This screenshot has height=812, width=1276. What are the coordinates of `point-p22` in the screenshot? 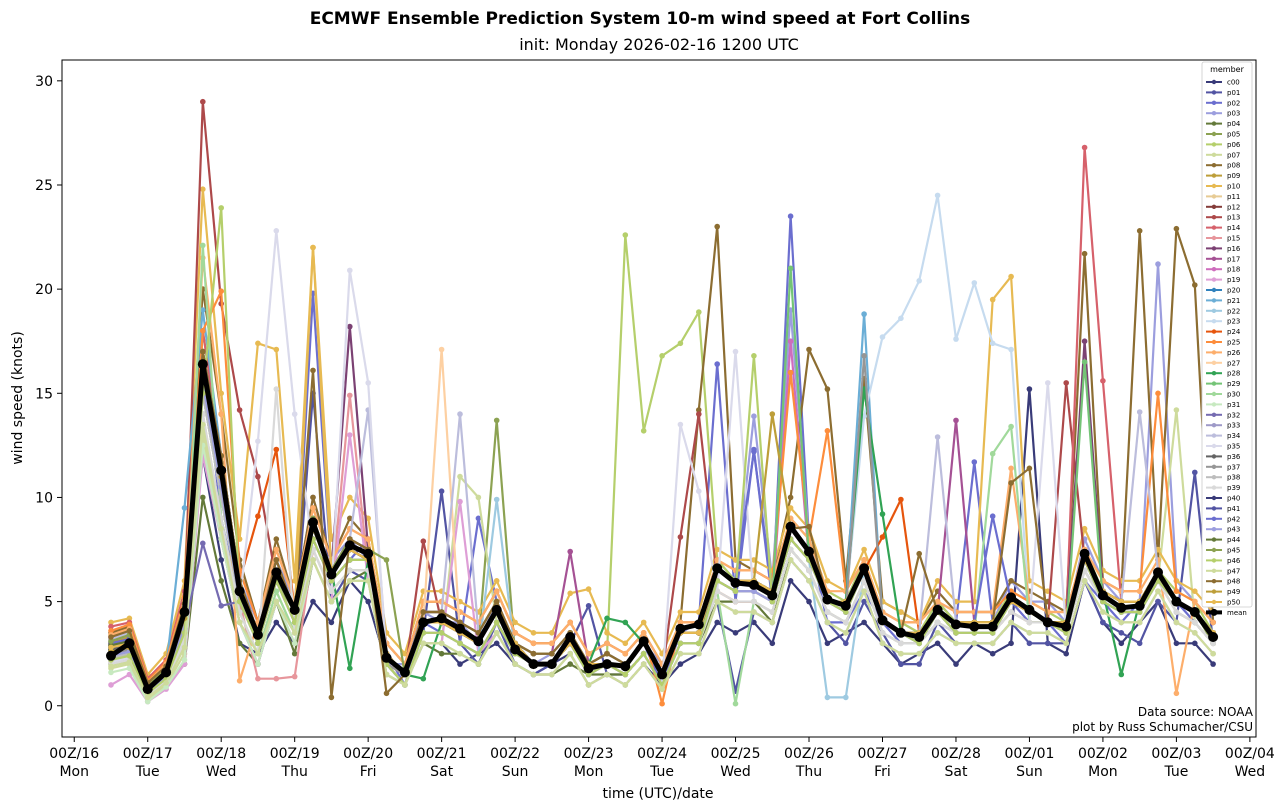 It's located at (827, 697).